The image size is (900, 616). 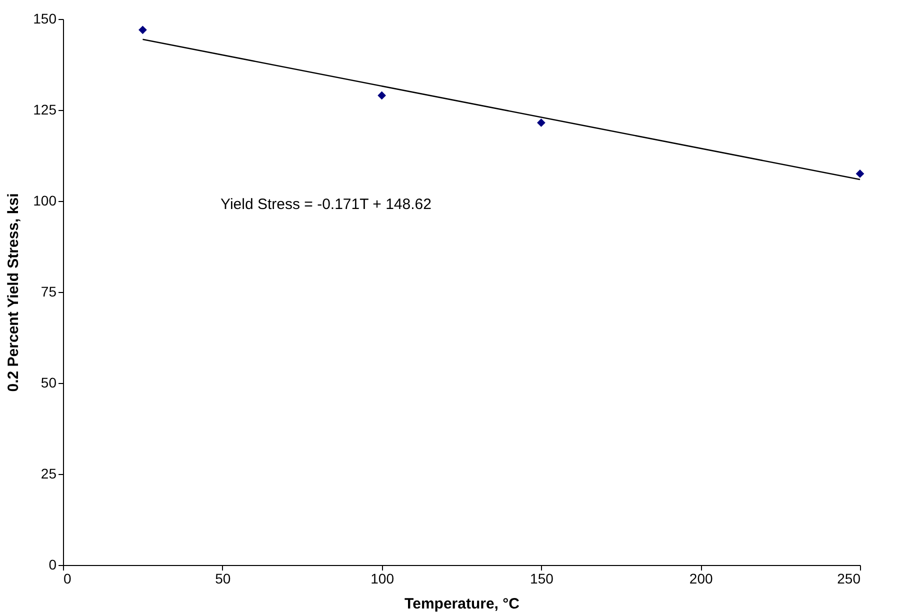 I want to click on x-tick-label: 250, so click(x=849, y=578).